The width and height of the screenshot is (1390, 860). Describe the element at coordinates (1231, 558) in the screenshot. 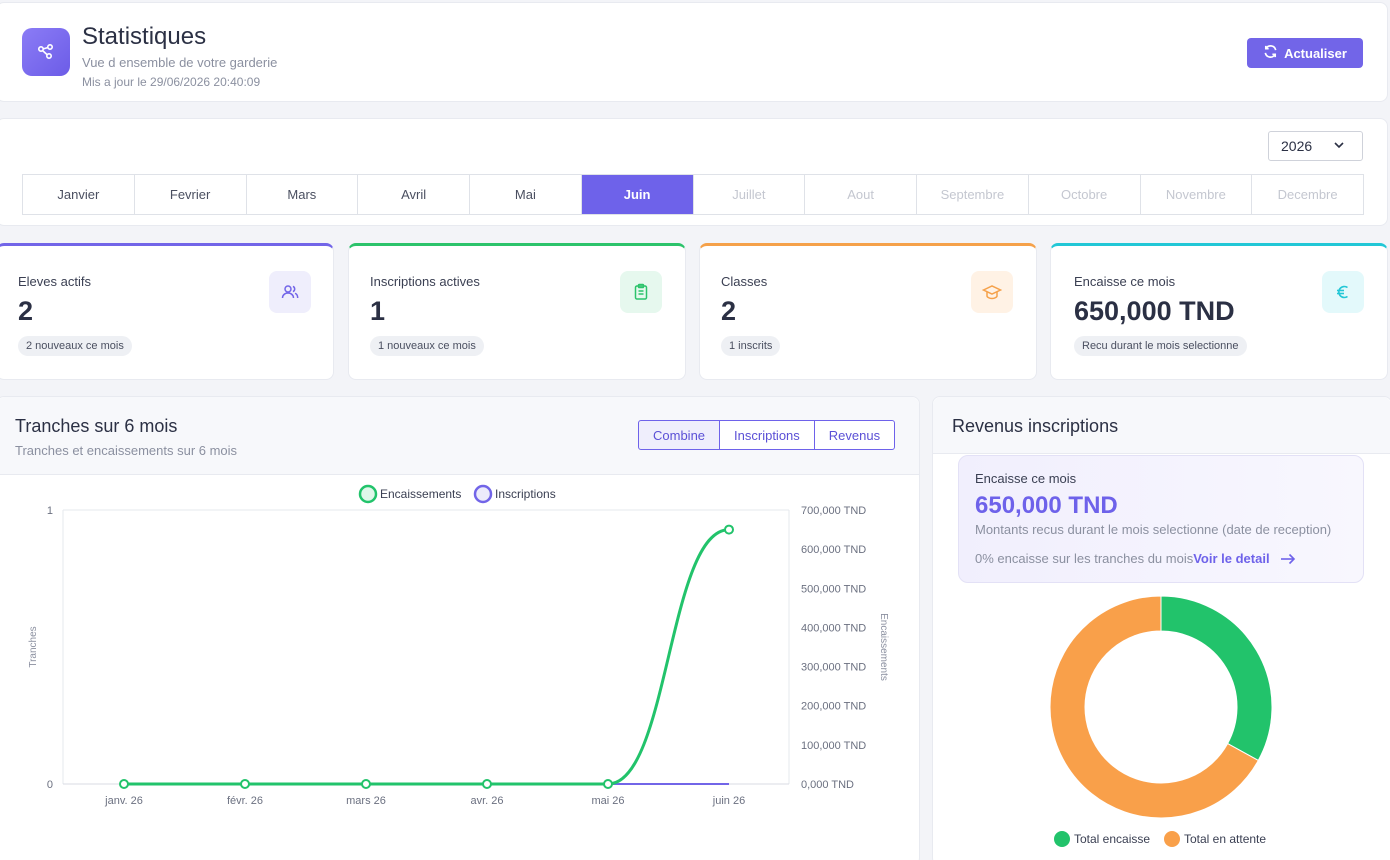

I see `view-detail-link: Voir le detail` at that location.